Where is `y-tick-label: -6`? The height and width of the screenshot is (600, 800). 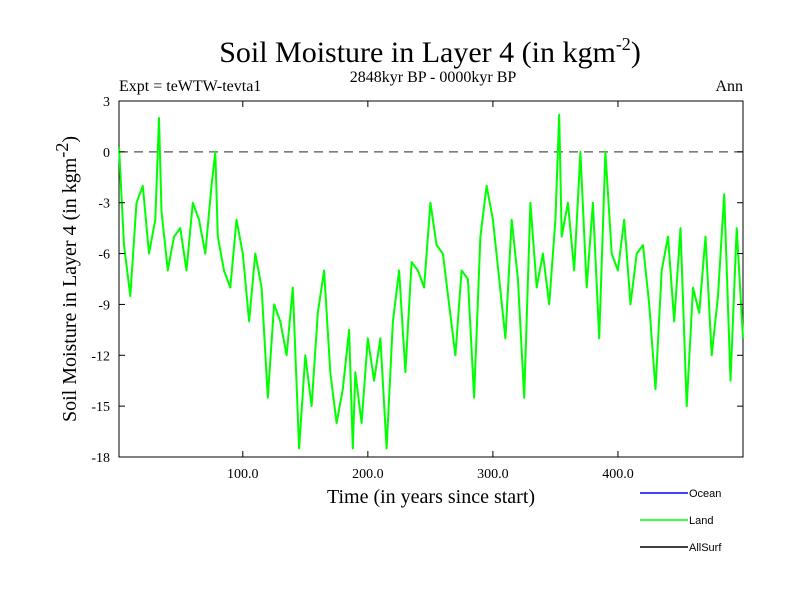
y-tick-label: -6 is located at coordinates (104, 255).